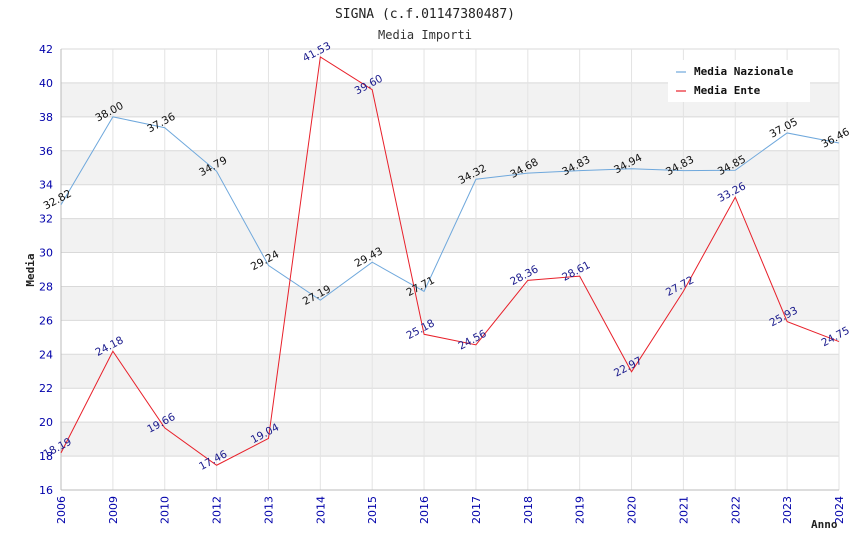 This screenshot has width=850, height=550. What do you see at coordinates (46, 117) in the screenshot?
I see `y-tick-label: 38` at bounding box center [46, 117].